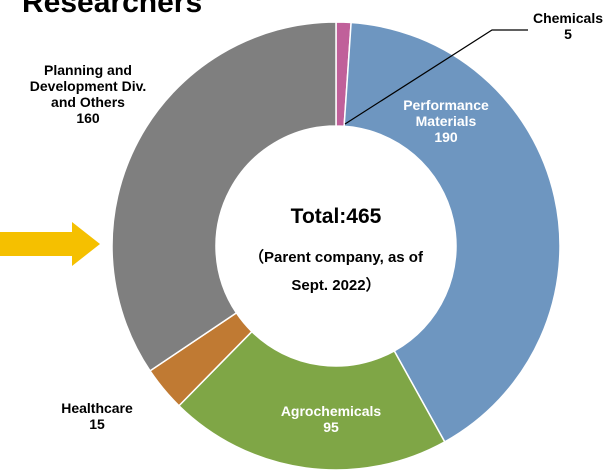  Describe the element at coordinates (336, 271) in the screenshot. I see `center-subtitle: （Parent company, as of Sept. 2022）` at that location.